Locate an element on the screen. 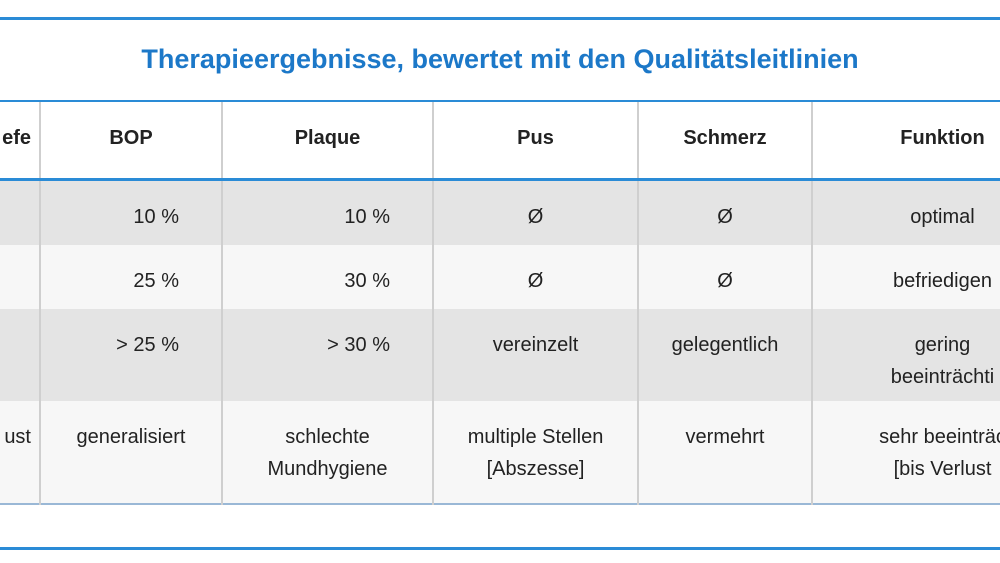  table-cell: > 30 % is located at coordinates (327, 355).